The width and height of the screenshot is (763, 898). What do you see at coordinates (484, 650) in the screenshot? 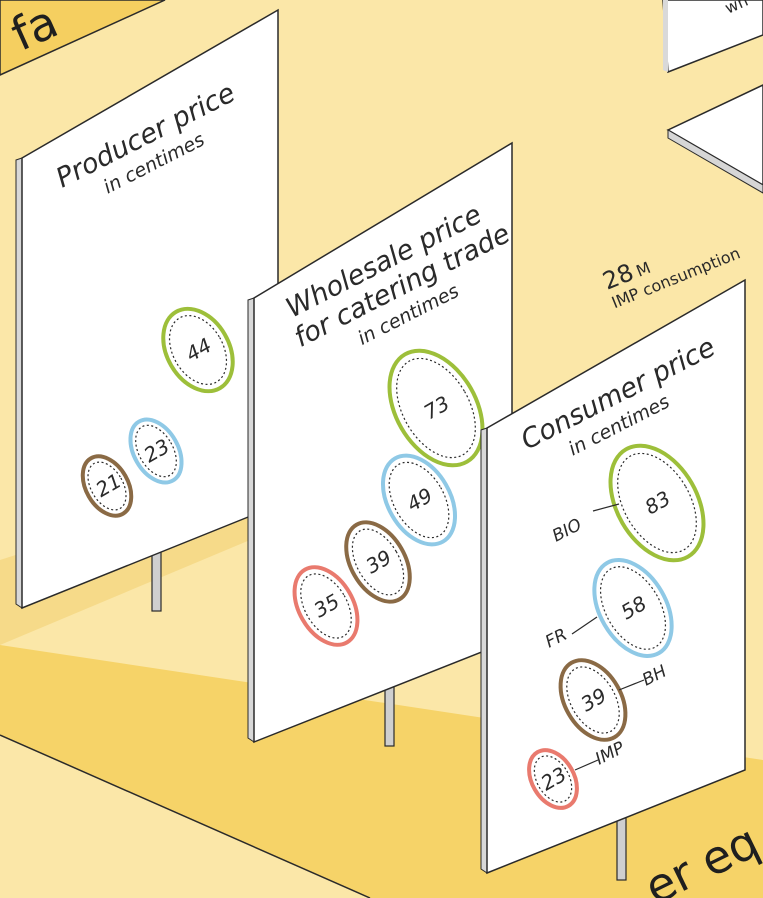
I see `consumer-sign-side` at bounding box center [484, 650].